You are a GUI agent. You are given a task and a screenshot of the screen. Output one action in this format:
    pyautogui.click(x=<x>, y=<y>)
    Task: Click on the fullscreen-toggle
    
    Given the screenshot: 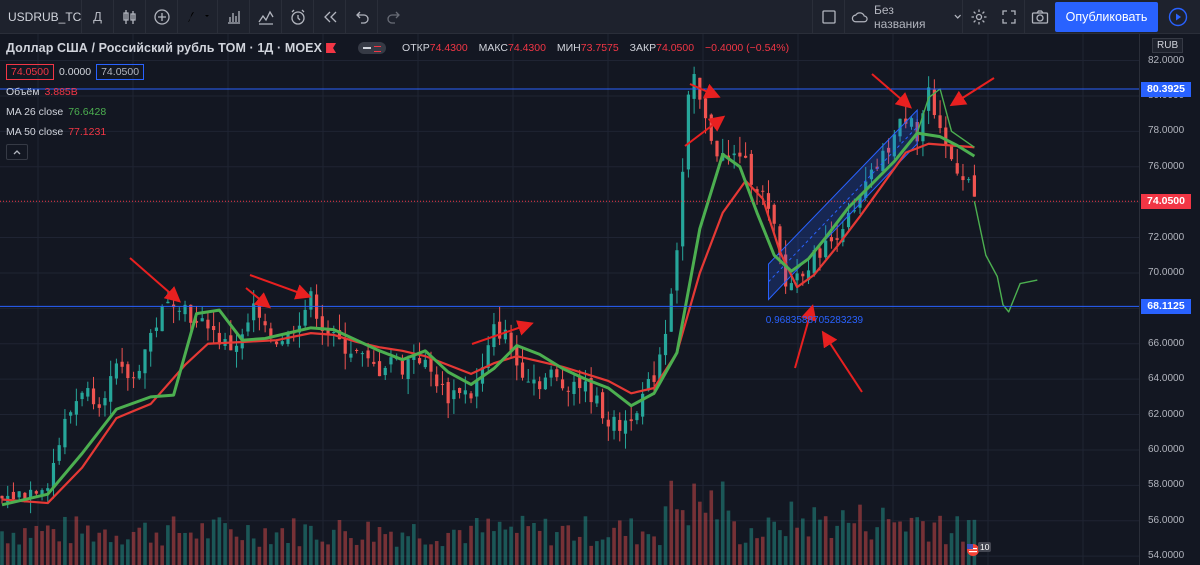 What is the action you would take?
    pyautogui.click(x=828, y=17)
    